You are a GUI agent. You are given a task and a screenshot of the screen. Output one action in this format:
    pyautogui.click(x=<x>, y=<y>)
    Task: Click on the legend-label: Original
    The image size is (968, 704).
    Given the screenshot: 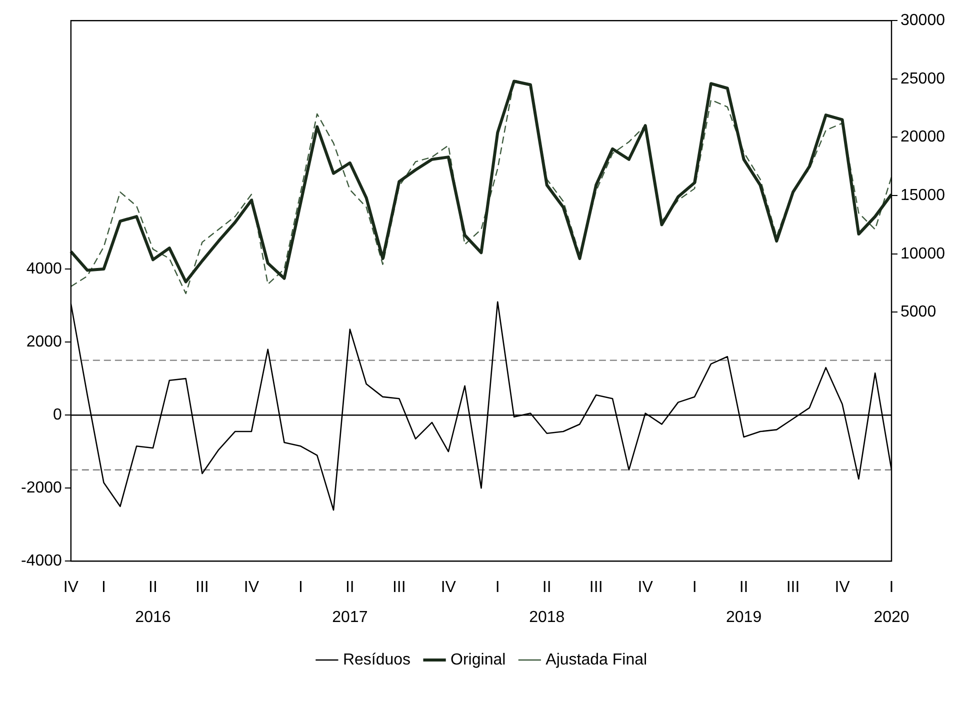 What is the action you would take?
    pyautogui.click(x=478, y=659)
    